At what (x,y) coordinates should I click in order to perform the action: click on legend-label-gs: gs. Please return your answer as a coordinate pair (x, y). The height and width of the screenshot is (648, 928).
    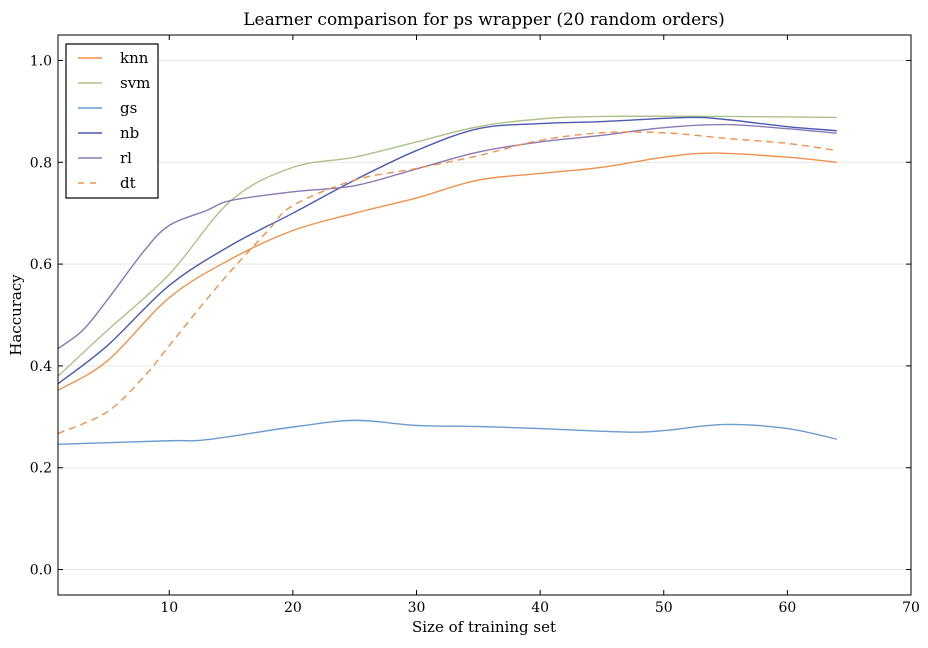
    Looking at the image, I should click on (128, 108).